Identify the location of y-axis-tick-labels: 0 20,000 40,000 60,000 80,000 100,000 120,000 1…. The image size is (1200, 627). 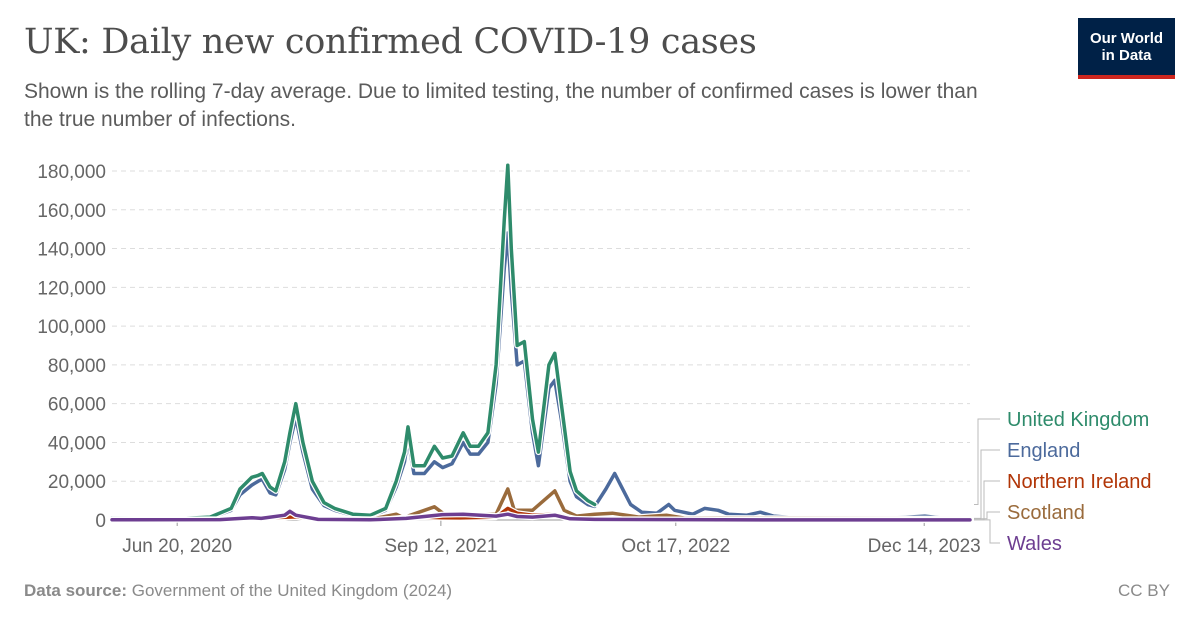
(71, 347).